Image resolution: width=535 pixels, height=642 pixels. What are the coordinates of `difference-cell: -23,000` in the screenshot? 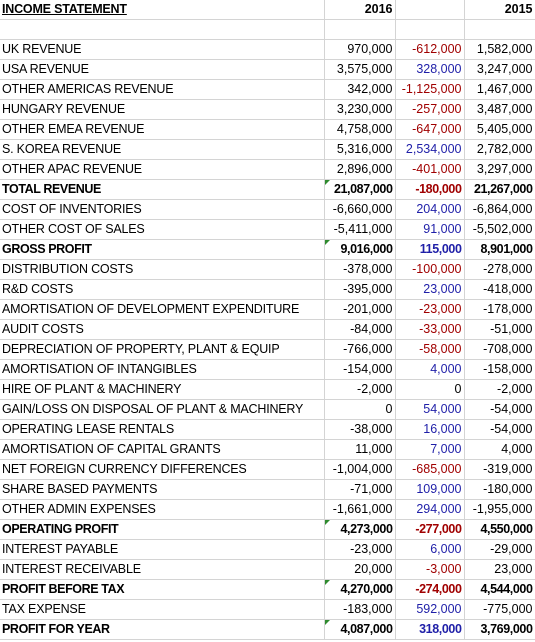 It's located at (430, 309).